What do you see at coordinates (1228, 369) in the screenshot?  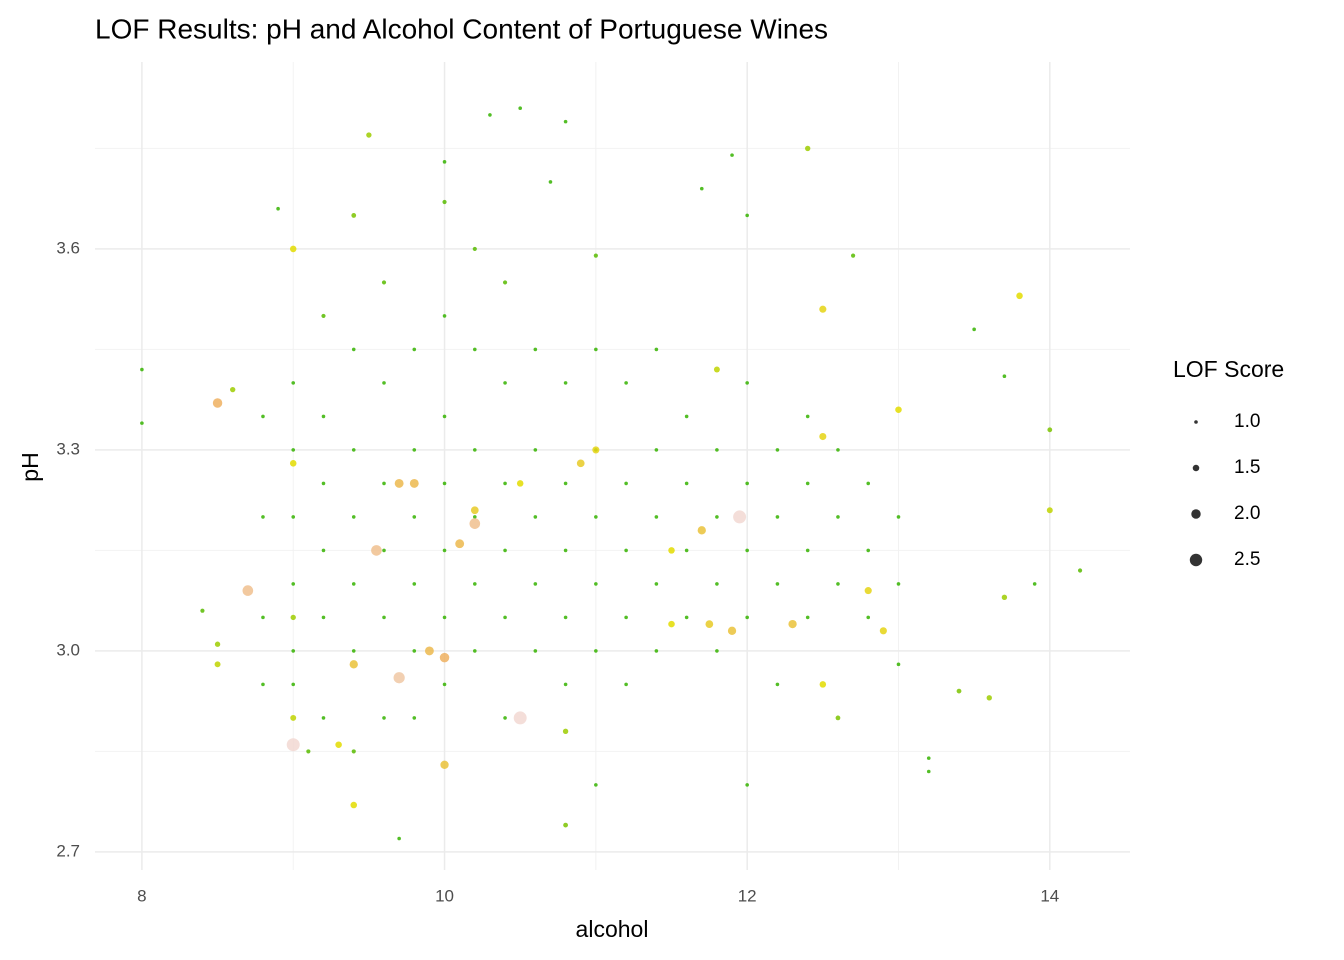 I see `legend-title: LOF Score` at bounding box center [1228, 369].